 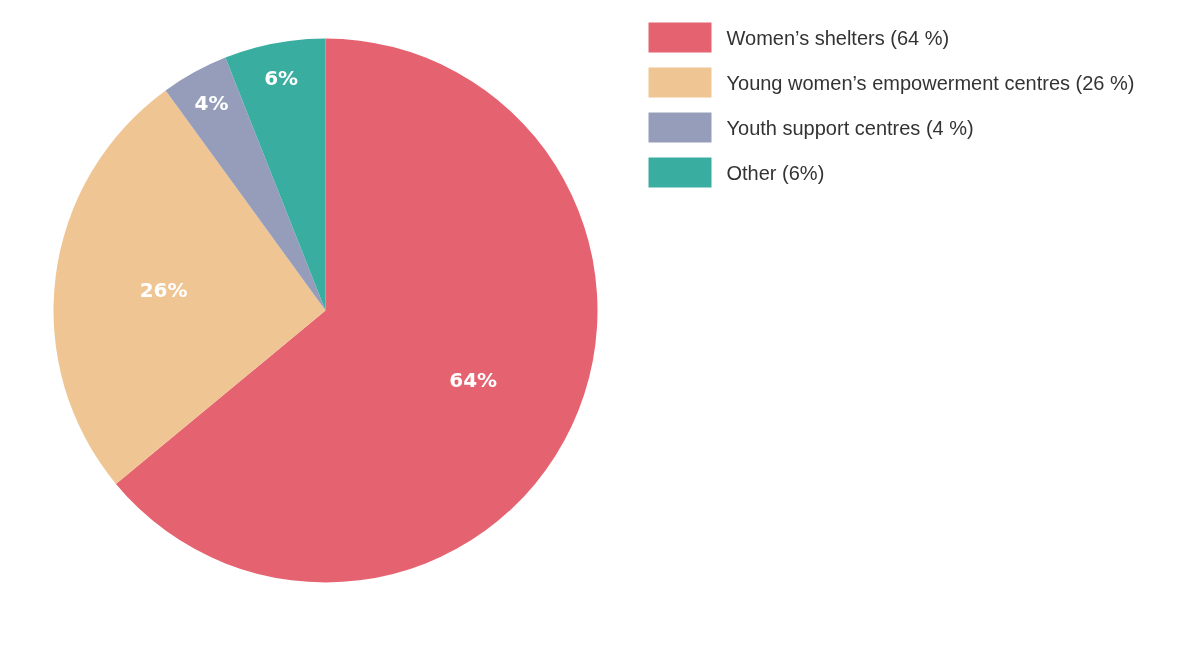 I want to click on legend-label: Other (6%), so click(x=775, y=172).